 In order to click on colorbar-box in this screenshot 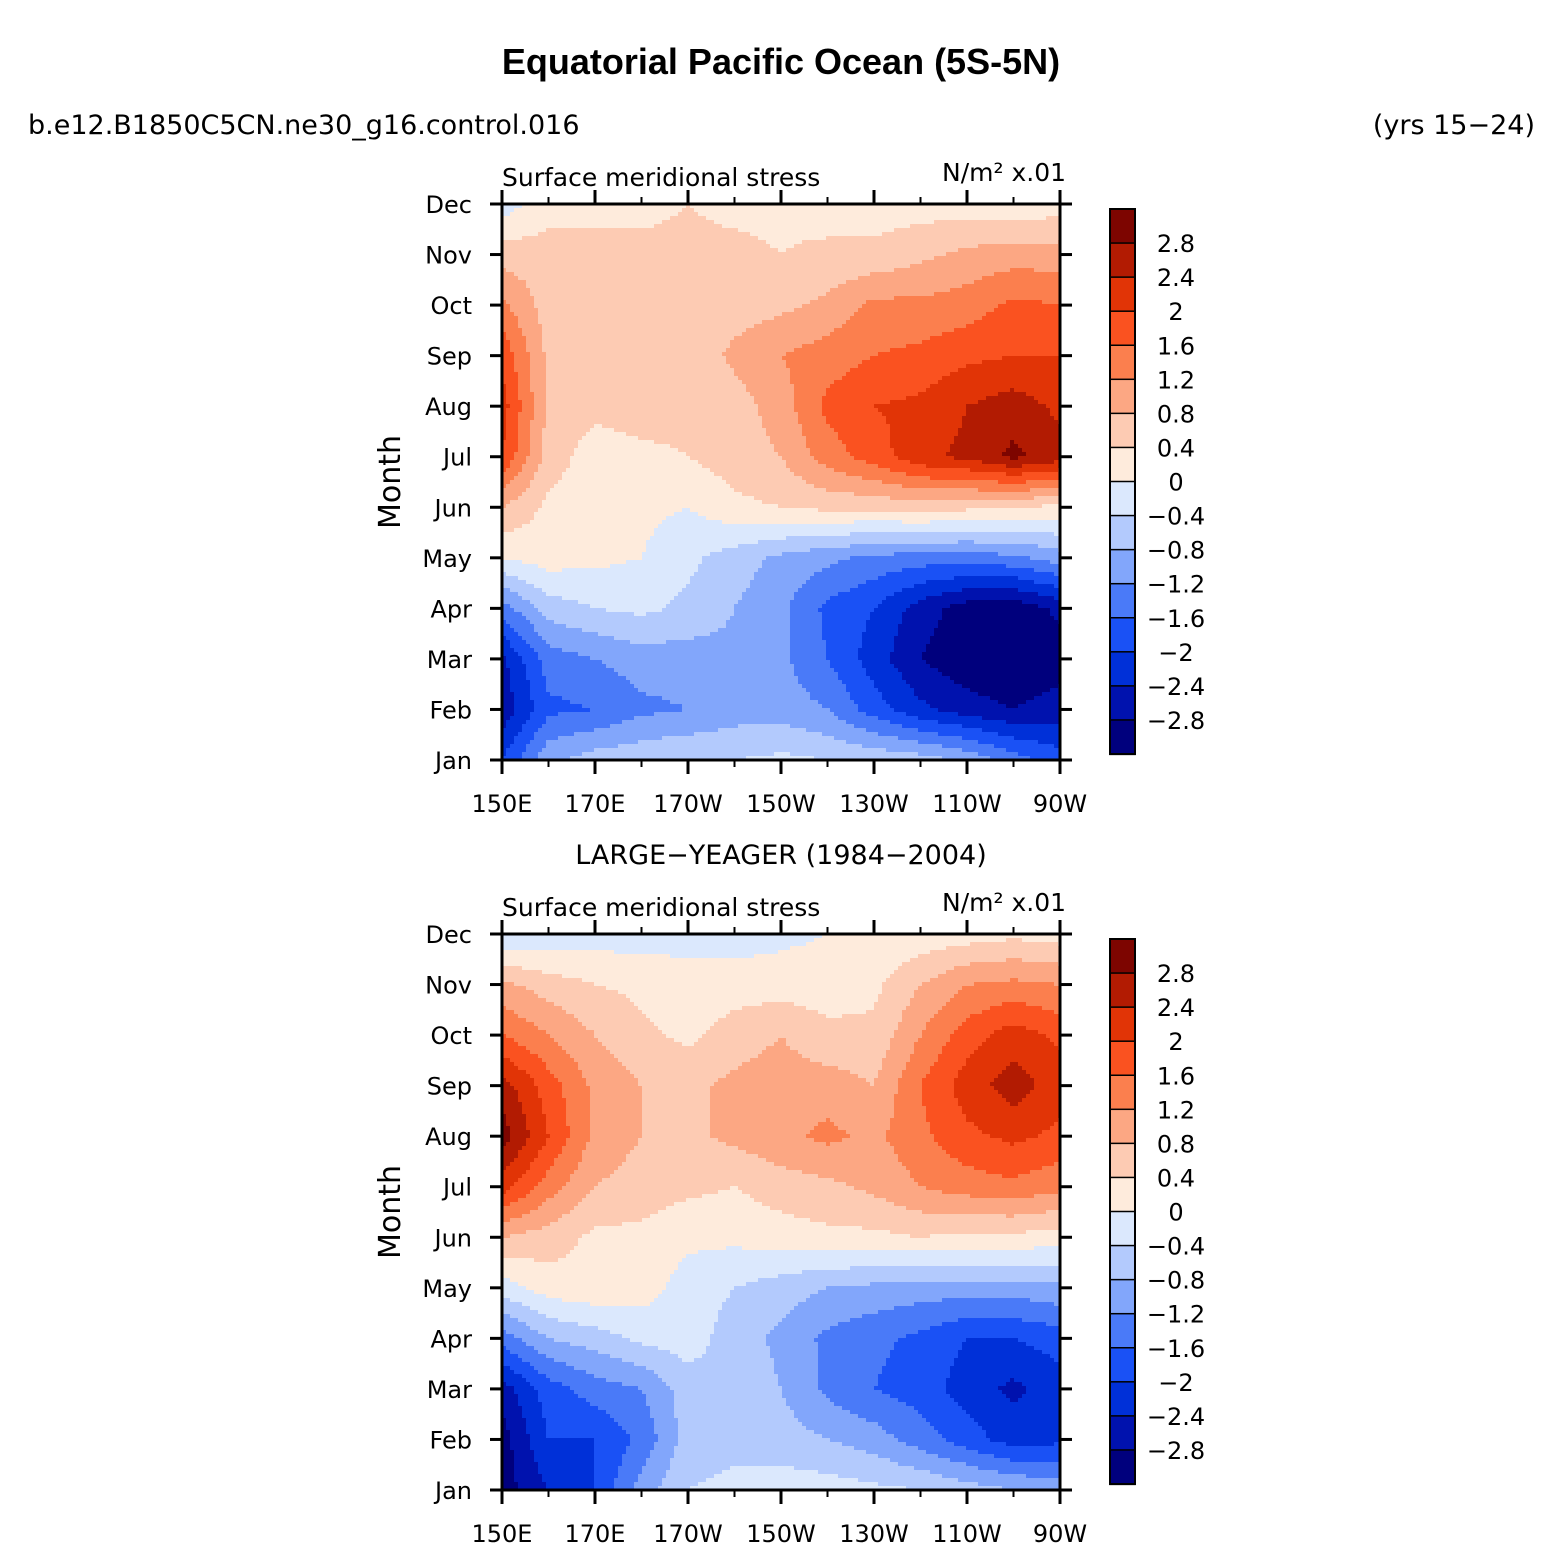, I will do `click(1122, 362)`.